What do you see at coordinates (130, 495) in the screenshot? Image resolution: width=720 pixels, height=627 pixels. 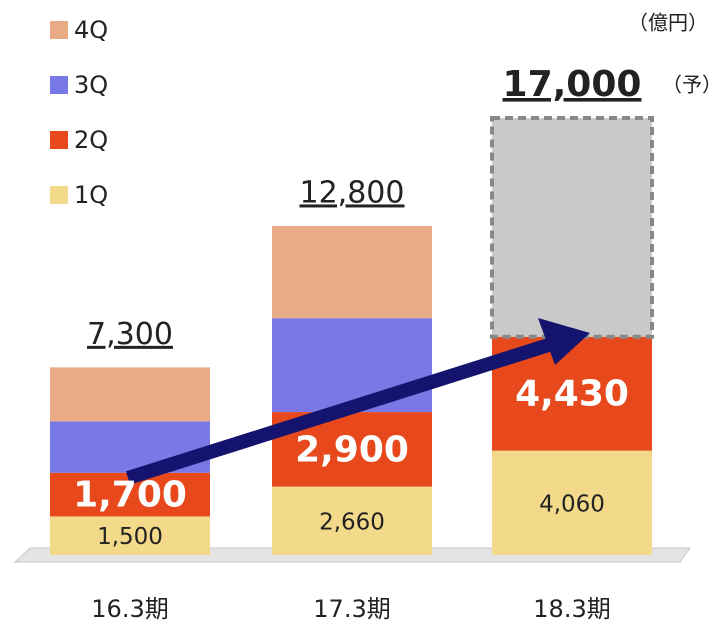 I see `value-label: 1,700` at bounding box center [130, 495].